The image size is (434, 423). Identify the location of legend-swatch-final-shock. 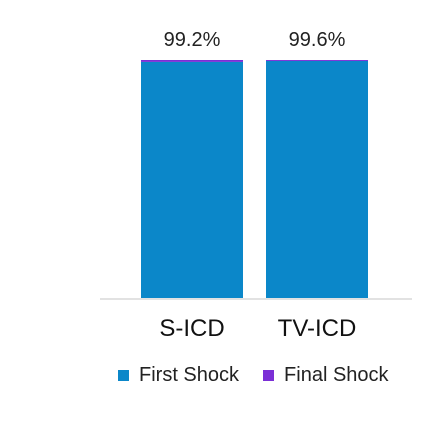
(269, 375).